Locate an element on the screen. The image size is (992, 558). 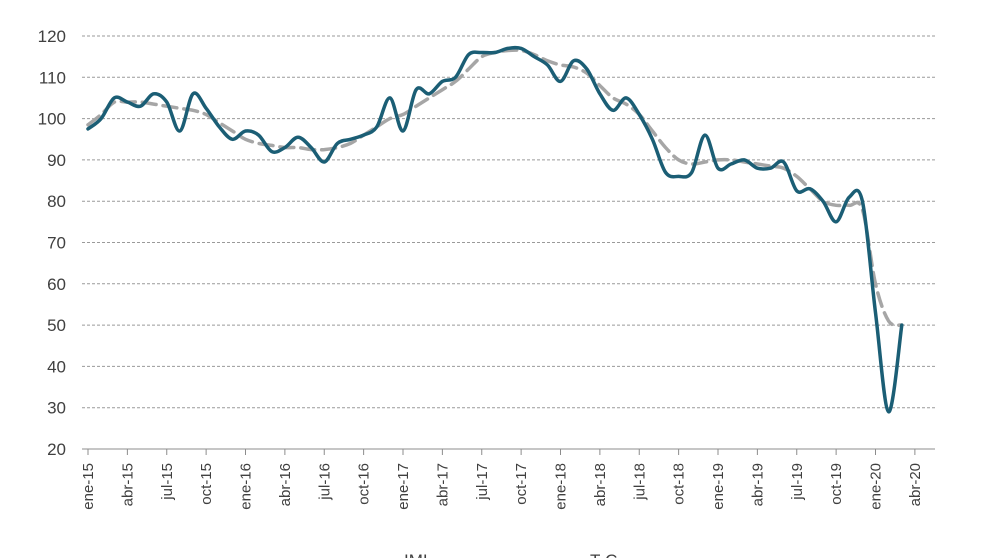
x-tick-label: jul-18 is located at coordinates (639, 482).